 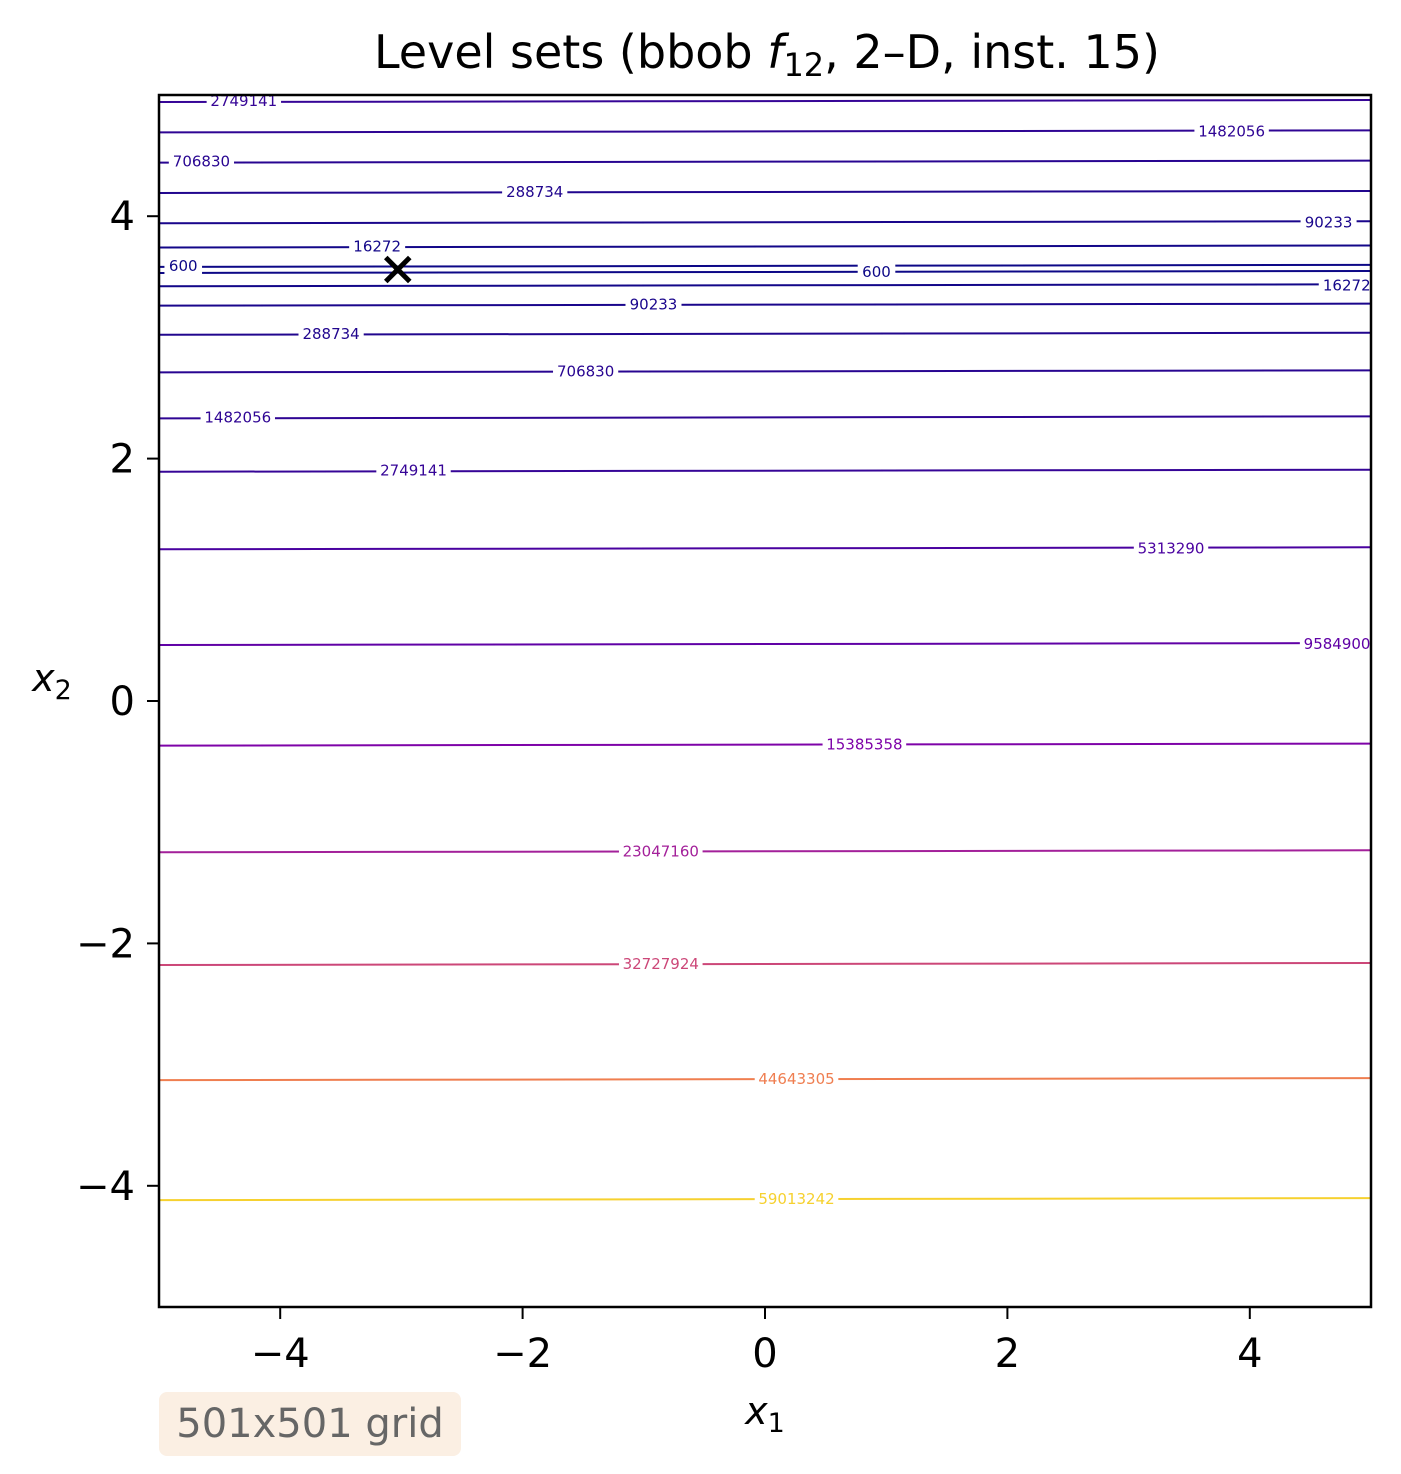 I want to click on contour-label-44643305: 44643305, so click(x=796, y=1079).